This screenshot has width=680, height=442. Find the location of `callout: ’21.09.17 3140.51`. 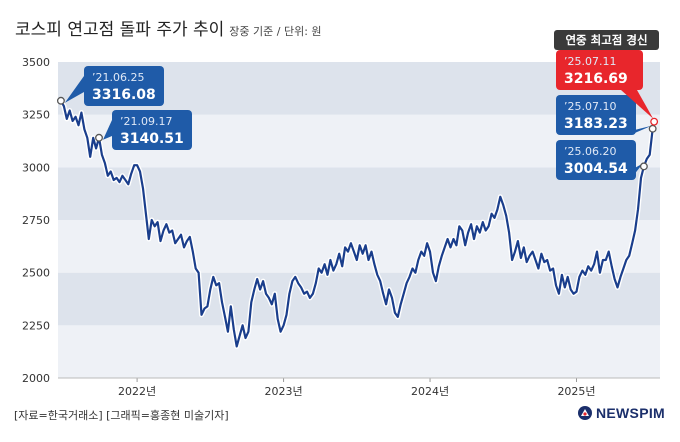

callout: ’21.09.17 3140.51 is located at coordinates (143, 130).